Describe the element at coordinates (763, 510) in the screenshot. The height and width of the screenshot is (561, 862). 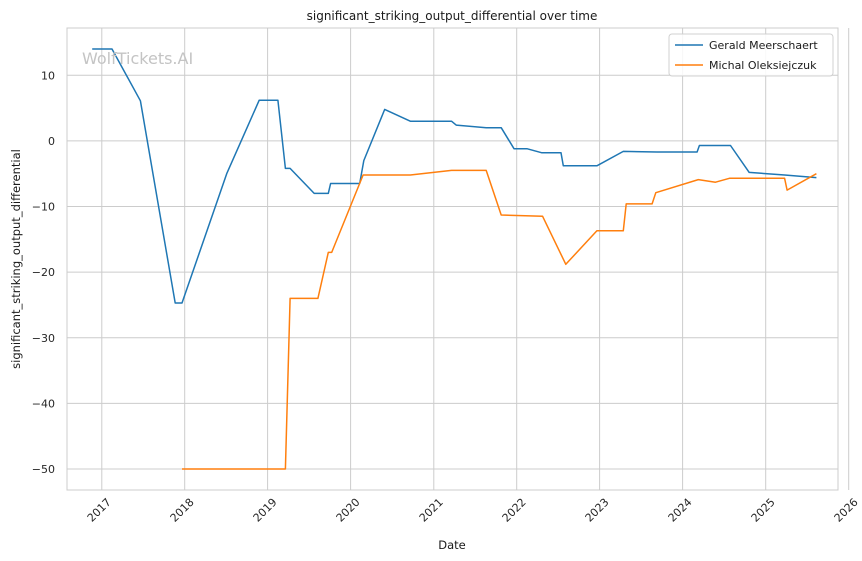
I see `x-tick-label: 2025` at that location.